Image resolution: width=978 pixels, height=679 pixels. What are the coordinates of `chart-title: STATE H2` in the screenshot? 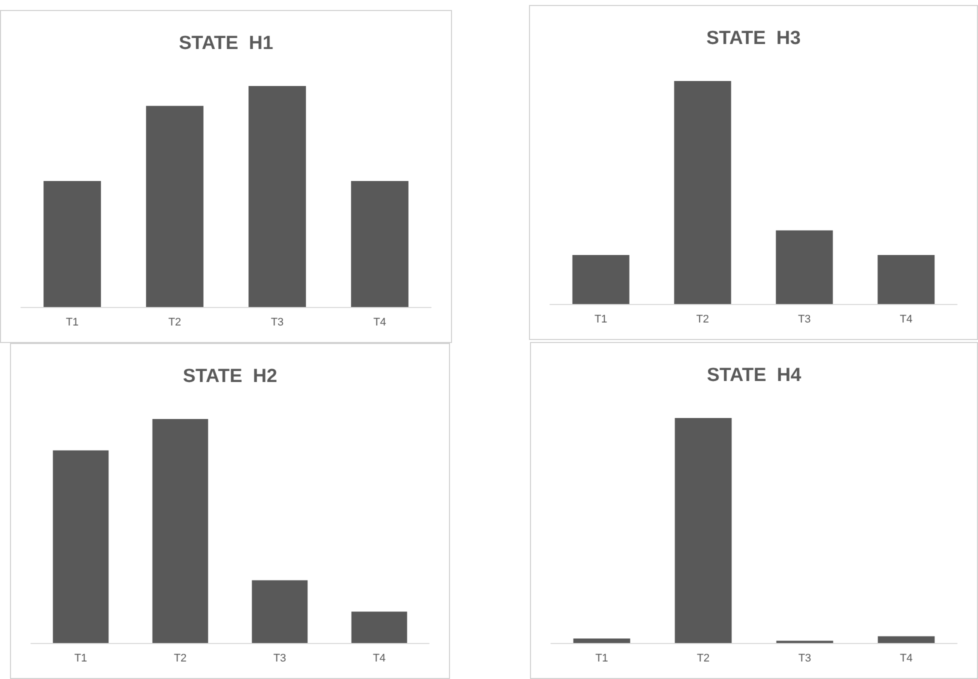 It's located at (230, 376).